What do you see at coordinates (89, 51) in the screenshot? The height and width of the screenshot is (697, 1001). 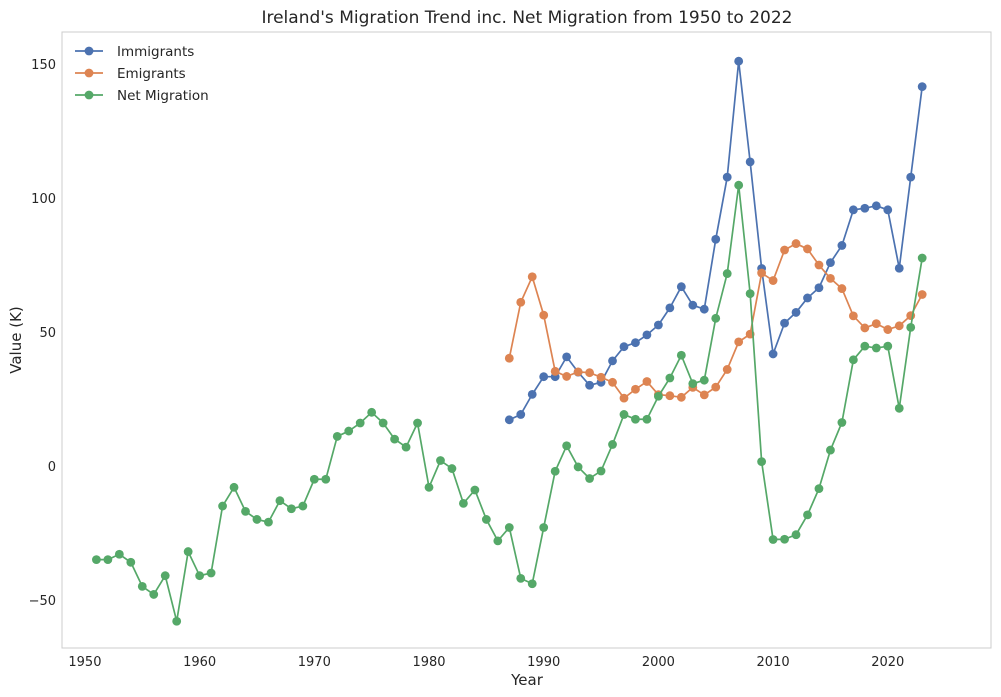 I see `legend-marker` at bounding box center [89, 51].